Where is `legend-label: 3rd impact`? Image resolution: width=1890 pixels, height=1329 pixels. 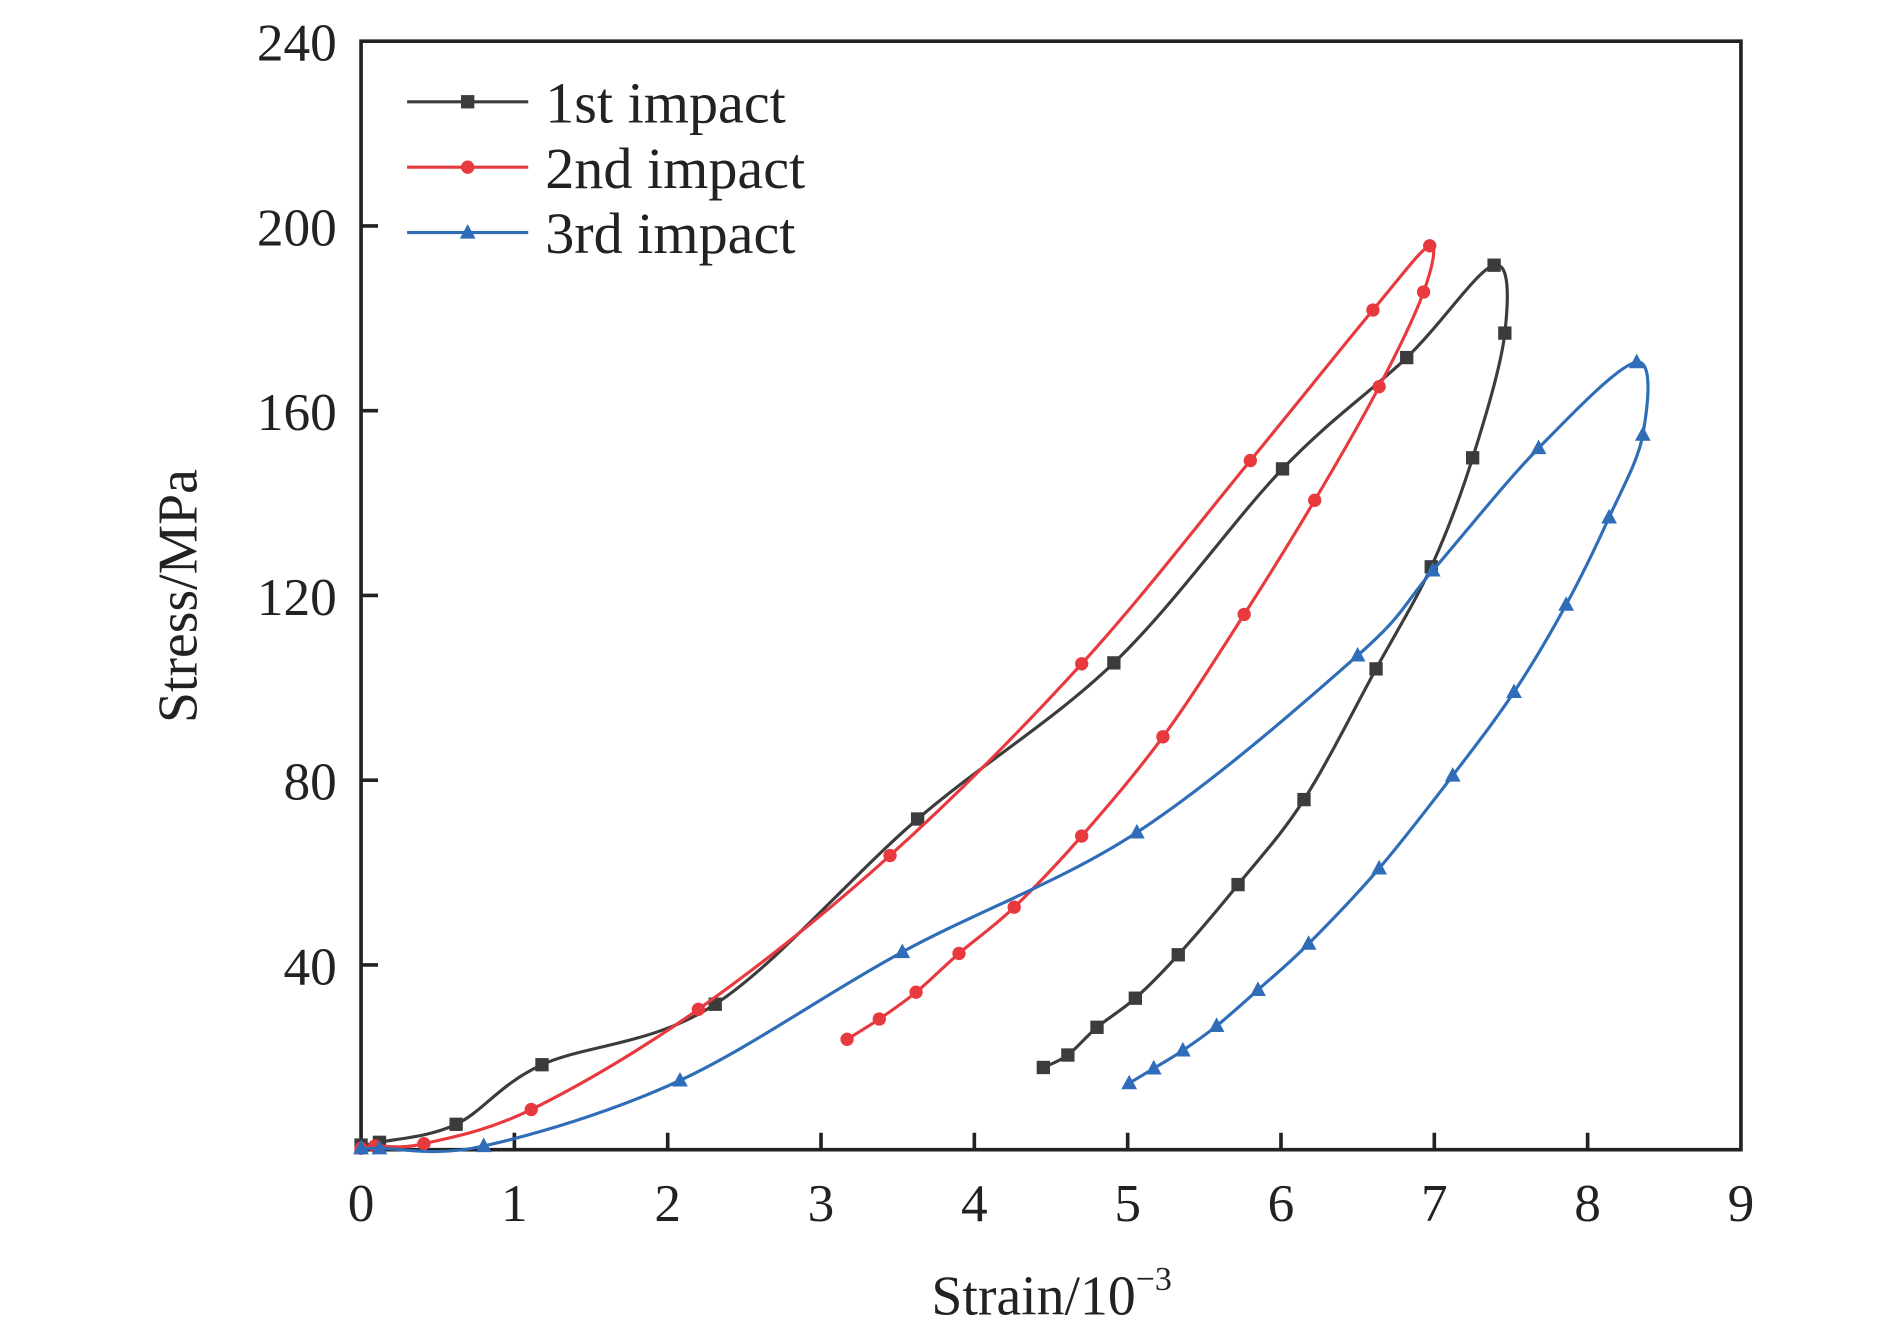 legend-label: 3rd impact is located at coordinates (670, 233).